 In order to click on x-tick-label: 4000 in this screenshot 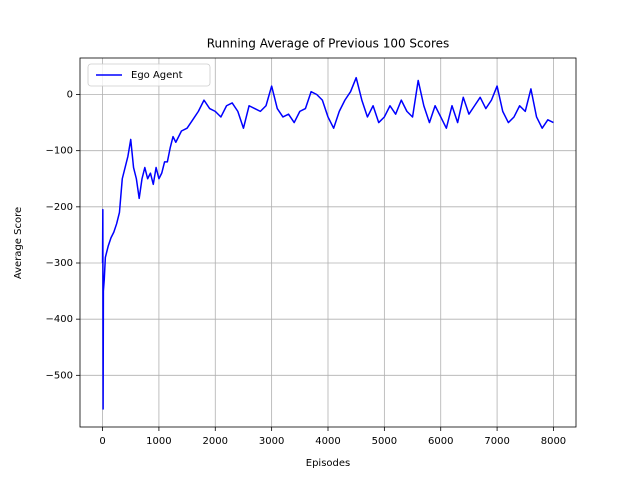, I will do `click(327, 441)`.